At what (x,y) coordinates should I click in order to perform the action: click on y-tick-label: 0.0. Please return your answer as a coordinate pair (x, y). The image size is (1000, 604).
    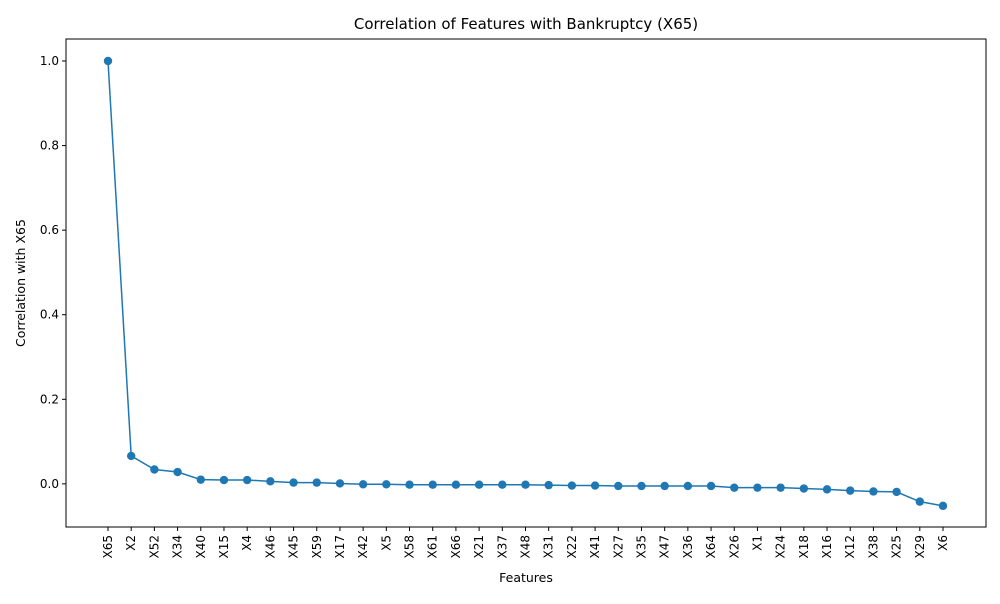
    Looking at the image, I should click on (49, 484).